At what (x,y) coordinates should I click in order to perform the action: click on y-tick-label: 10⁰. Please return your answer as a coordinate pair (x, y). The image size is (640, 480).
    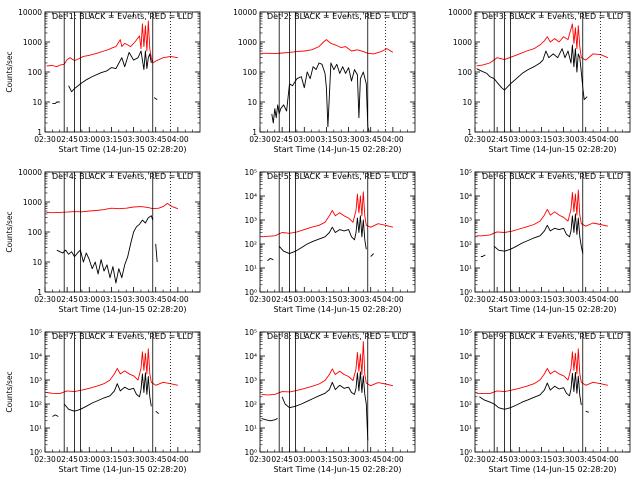
    Looking at the image, I should click on (35, 452).